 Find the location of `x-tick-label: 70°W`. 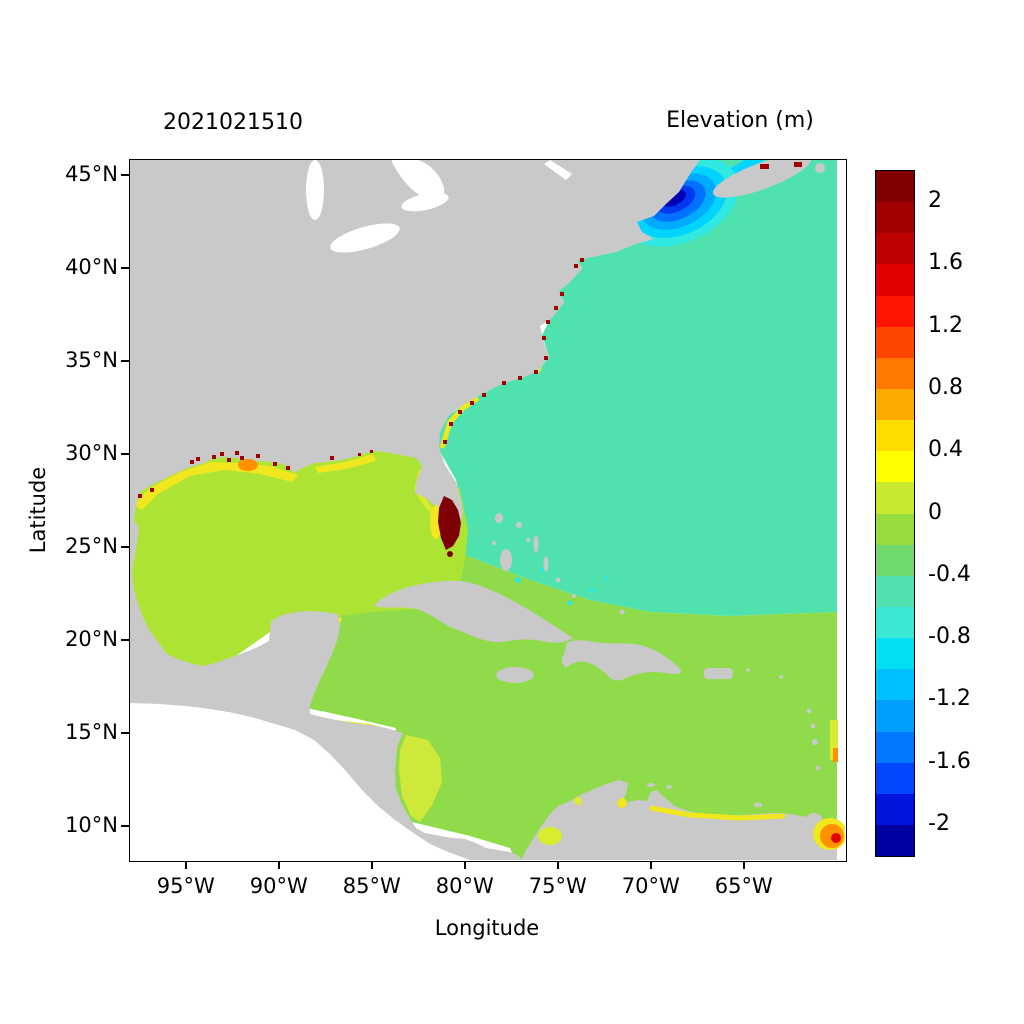

x-tick-label: 70°W is located at coordinates (650, 886).